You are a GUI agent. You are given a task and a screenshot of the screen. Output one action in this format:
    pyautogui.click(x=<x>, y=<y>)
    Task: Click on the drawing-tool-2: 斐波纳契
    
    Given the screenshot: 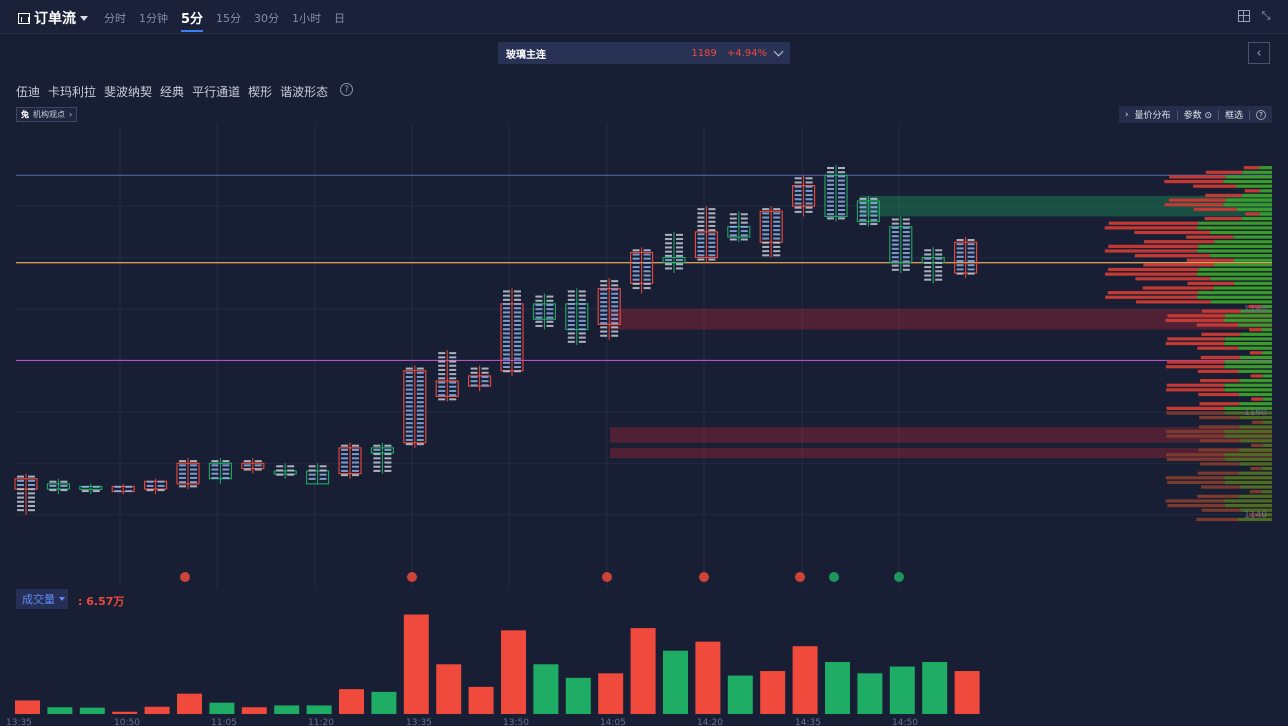 What is the action you would take?
    pyautogui.click(x=128, y=92)
    